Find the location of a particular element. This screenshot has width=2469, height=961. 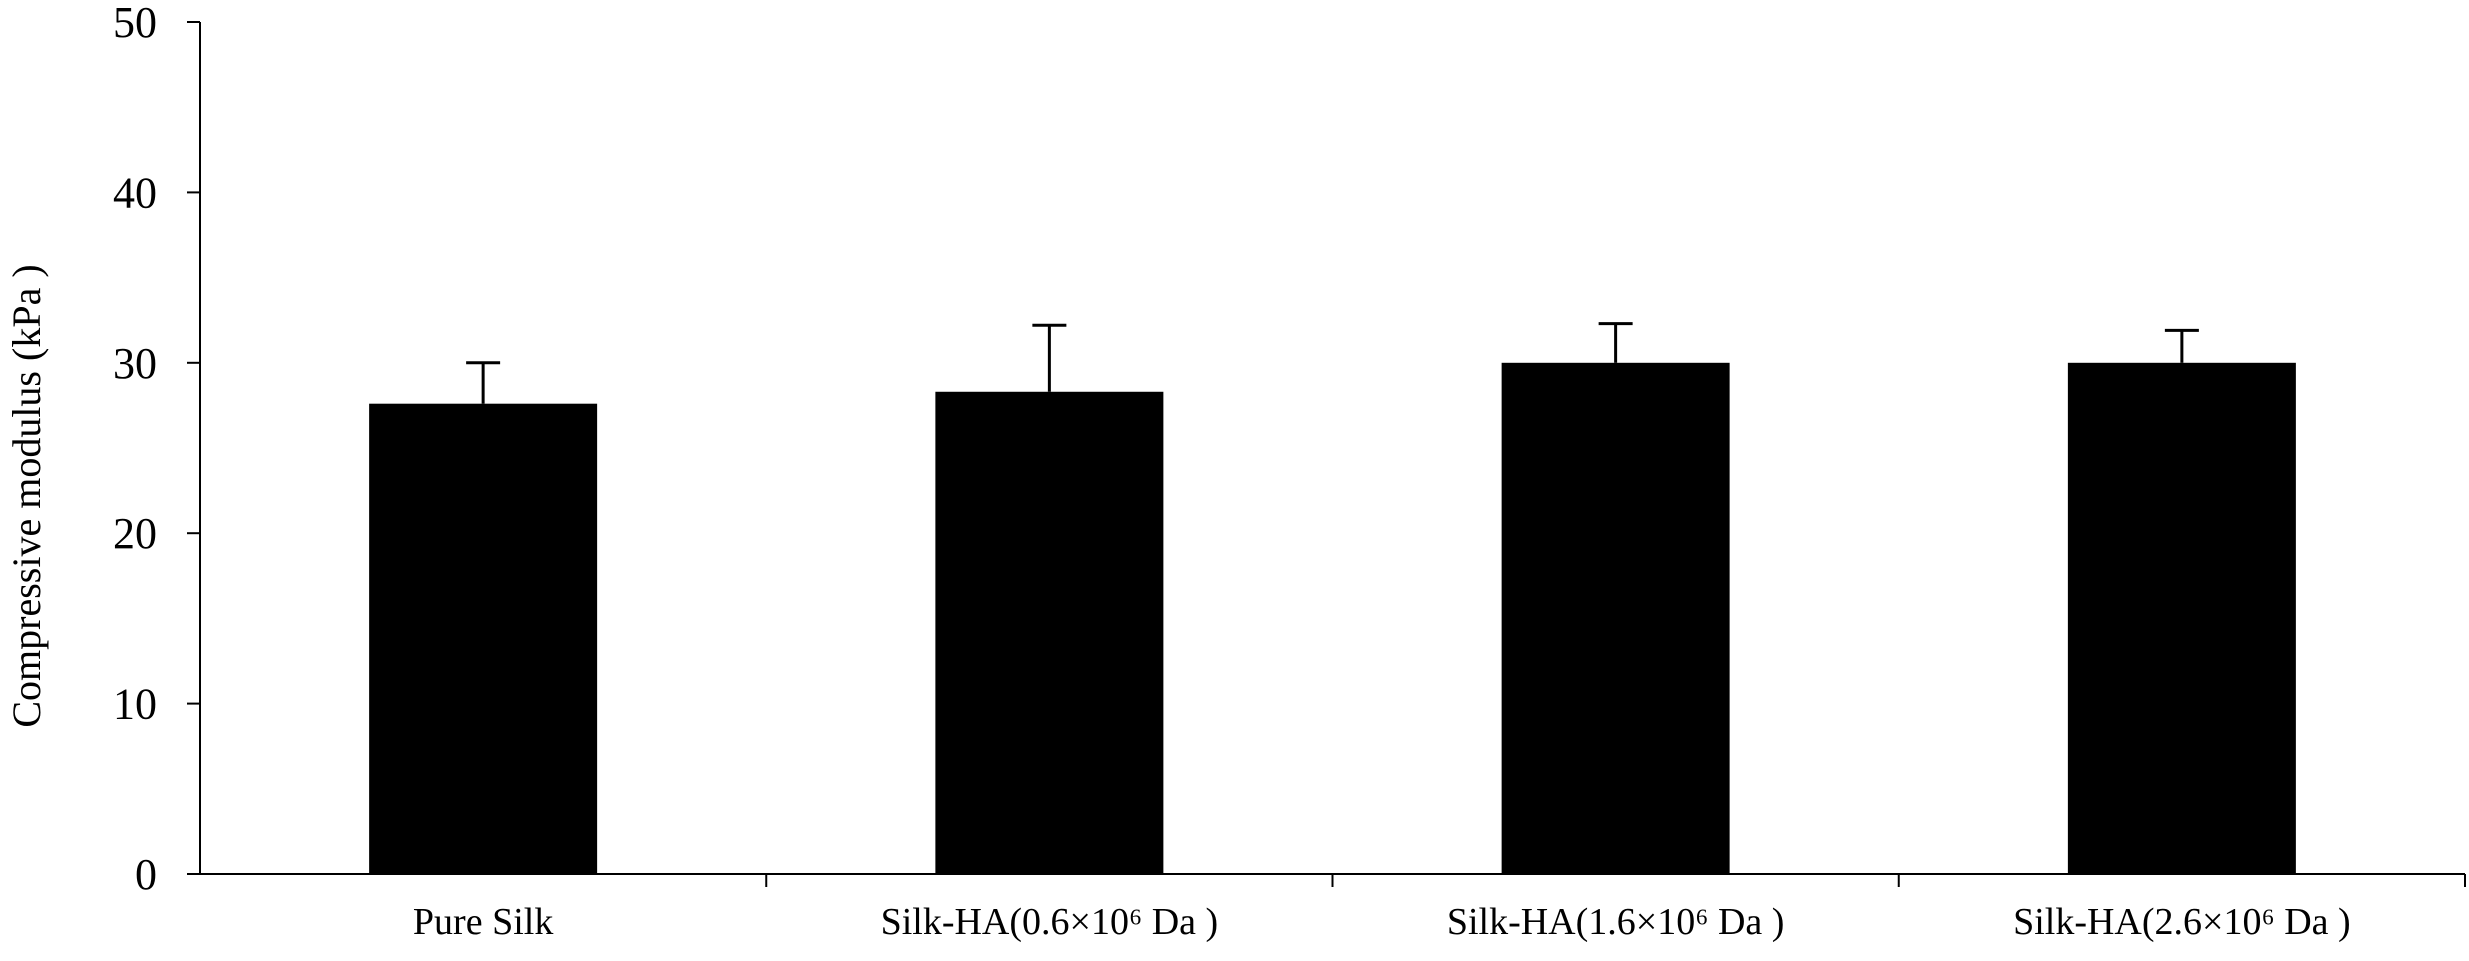

y-tick-label: 20 is located at coordinates (135, 533).